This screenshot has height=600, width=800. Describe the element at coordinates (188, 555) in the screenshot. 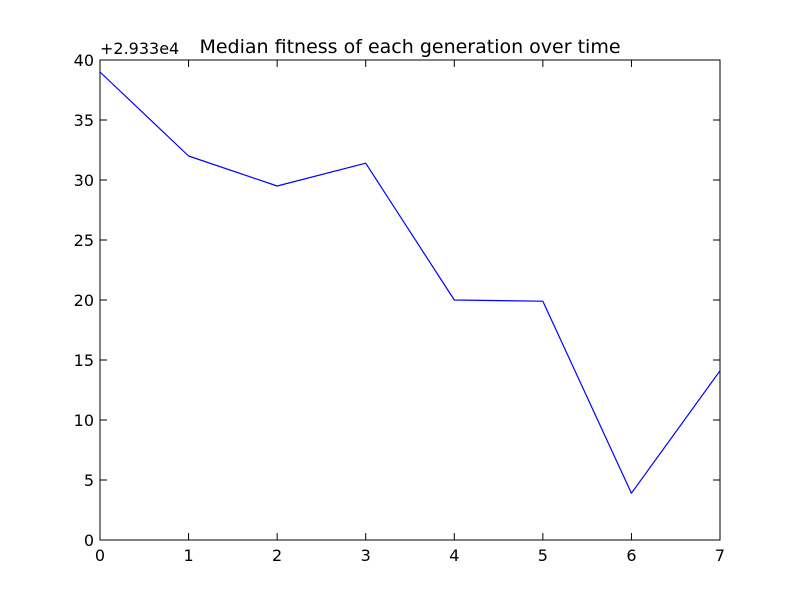

I see `x-tick-label: 1` at that location.